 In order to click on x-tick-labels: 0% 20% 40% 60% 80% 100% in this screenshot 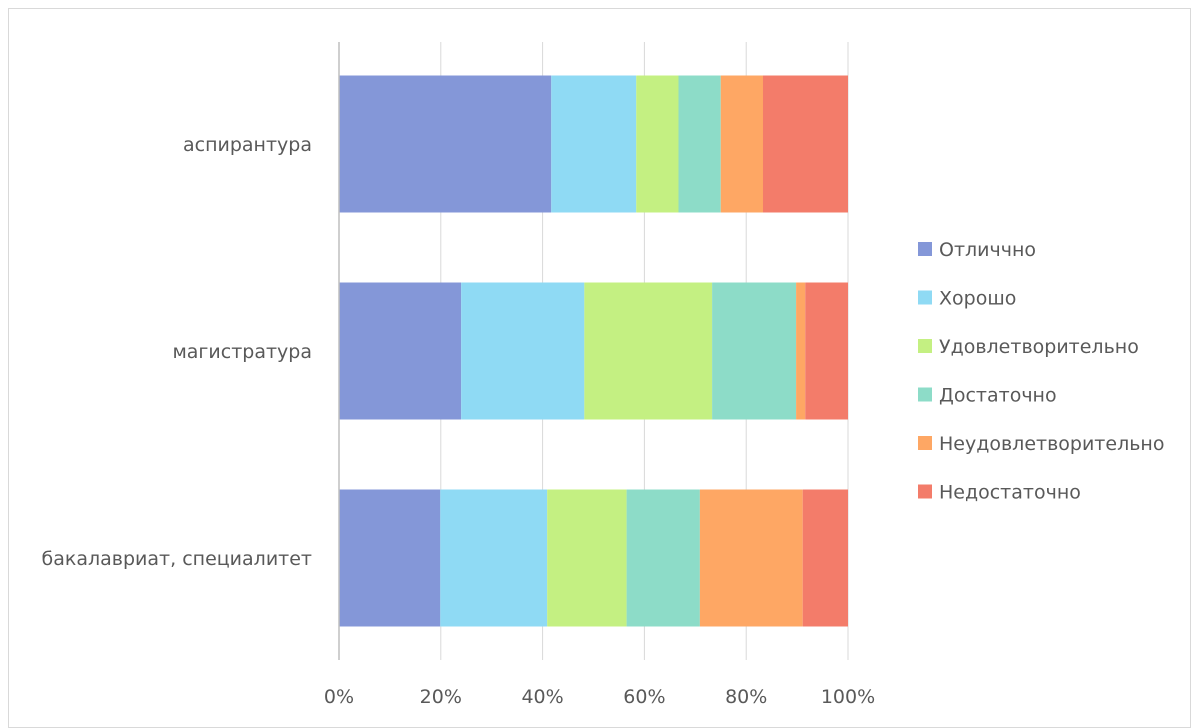, I will do `click(599, 697)`.